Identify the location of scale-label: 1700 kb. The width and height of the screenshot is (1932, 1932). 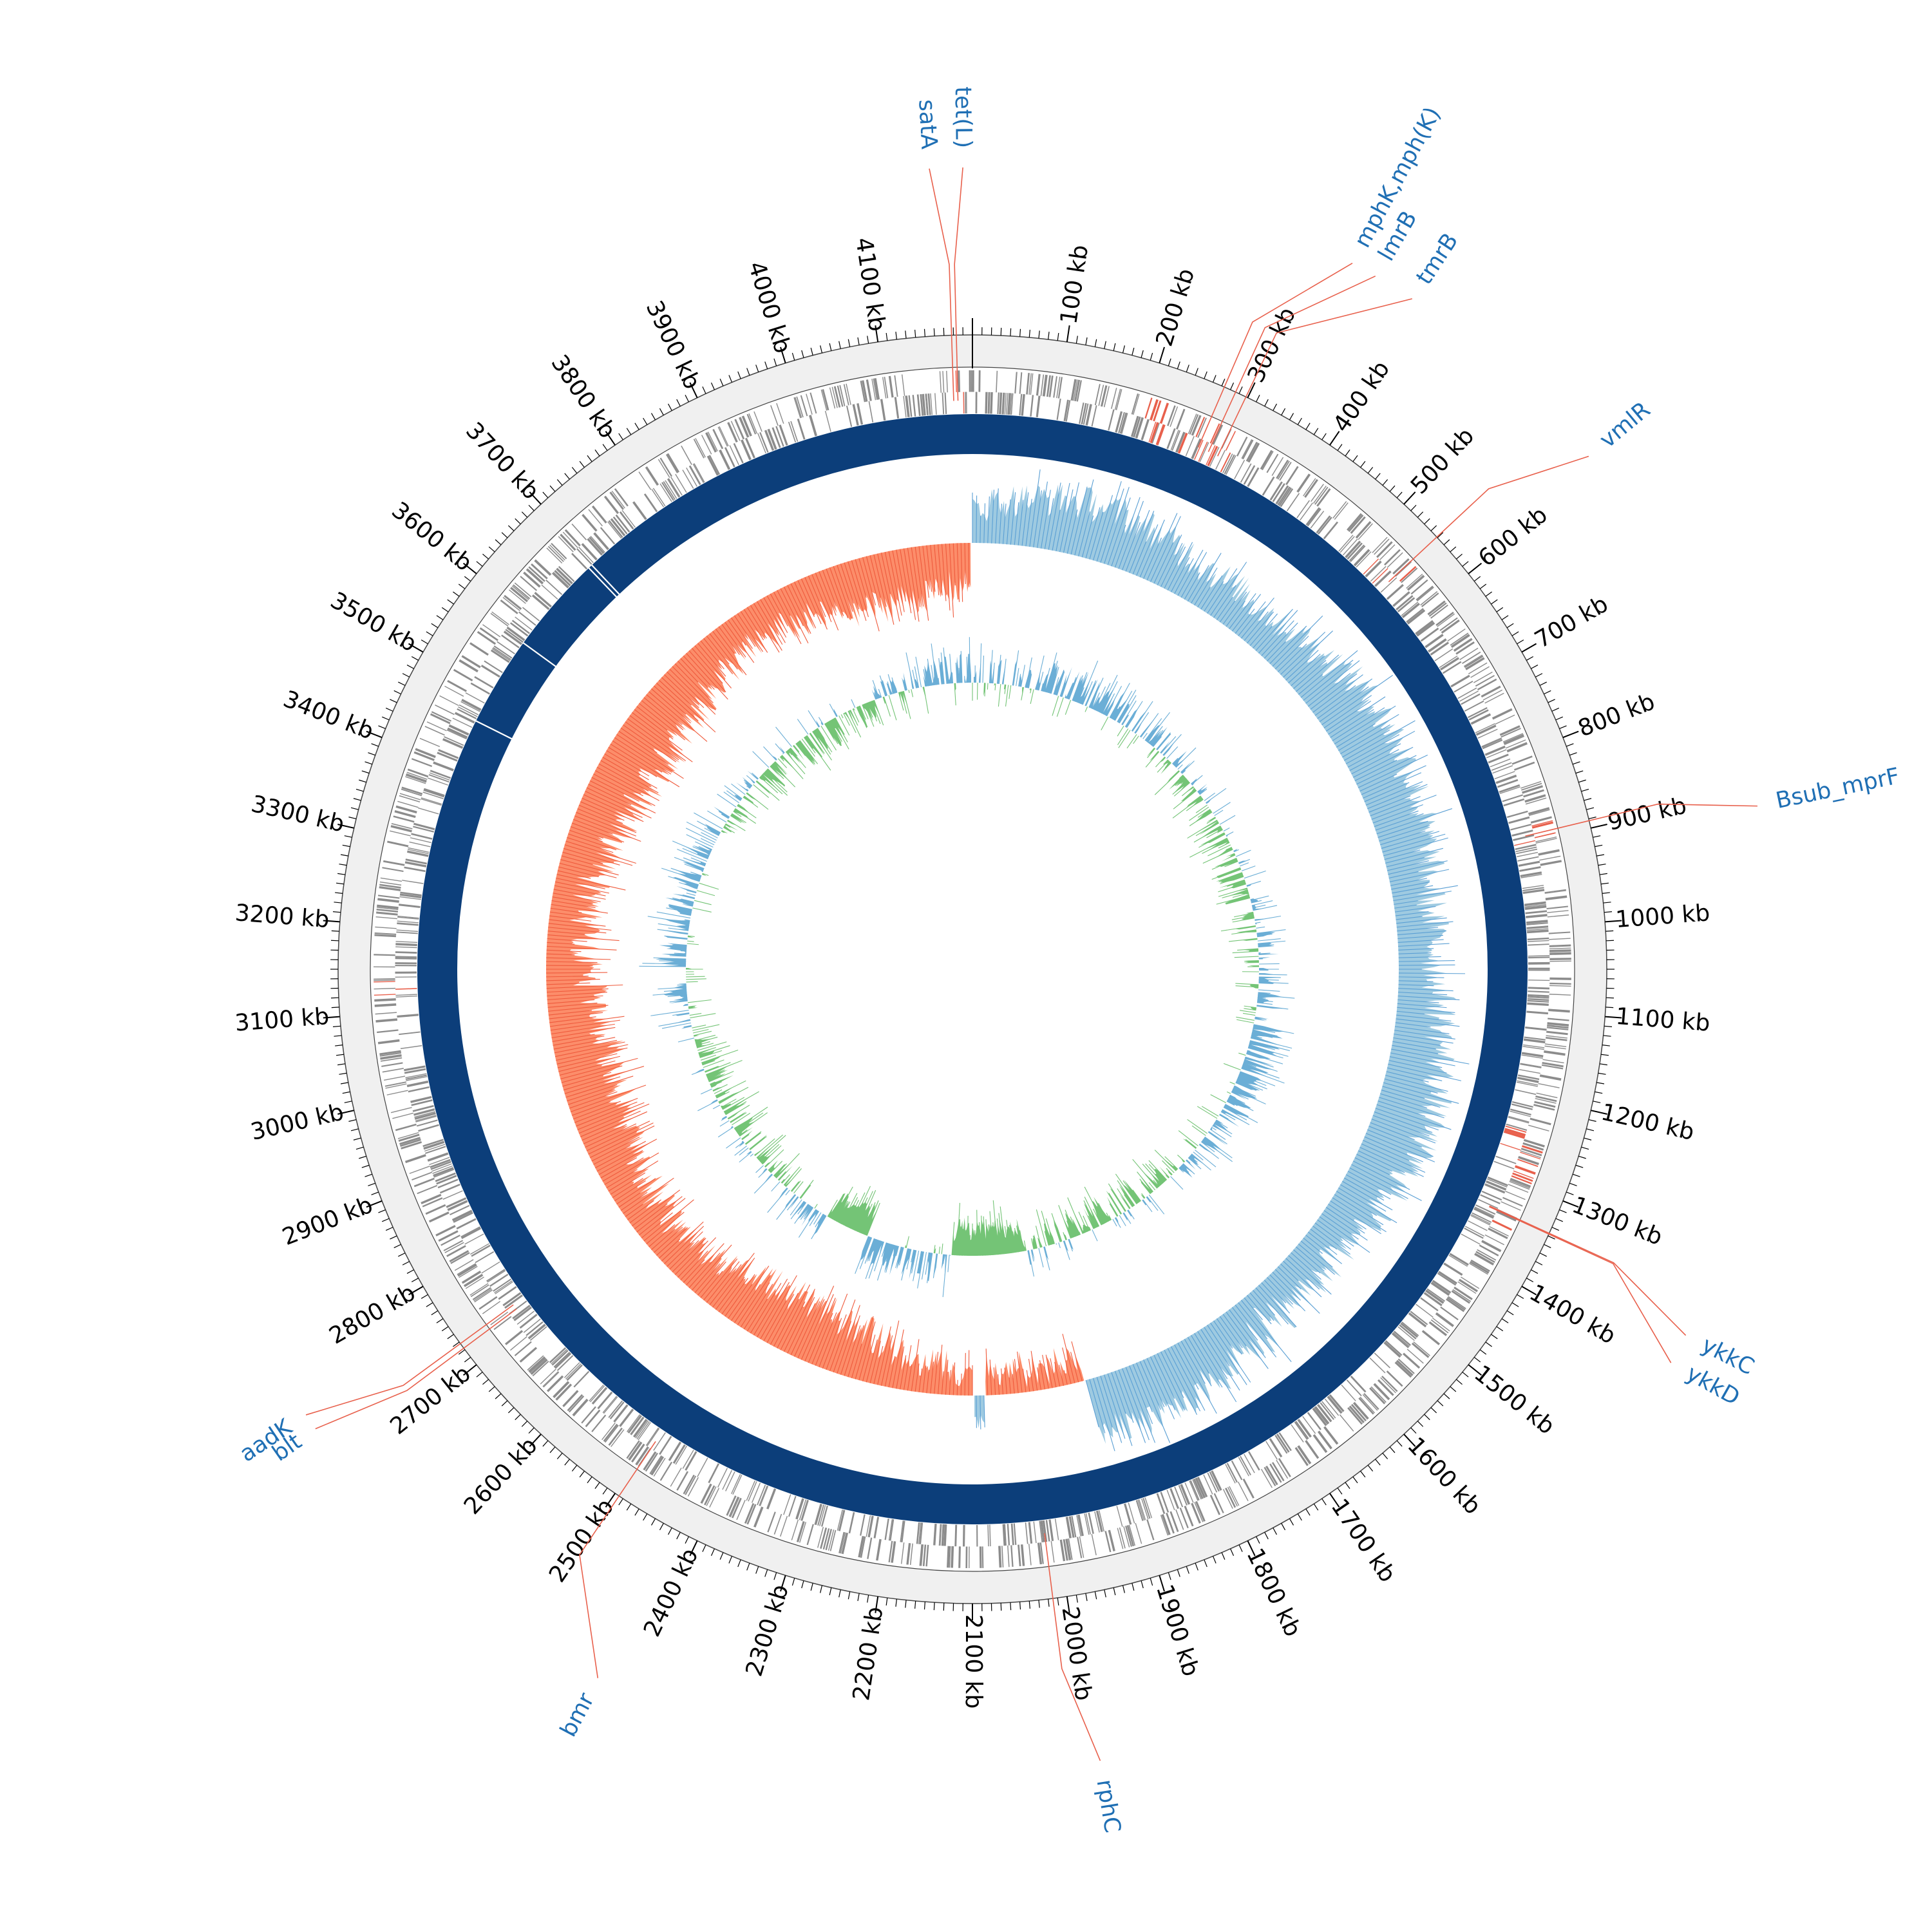
(1364, 1541).